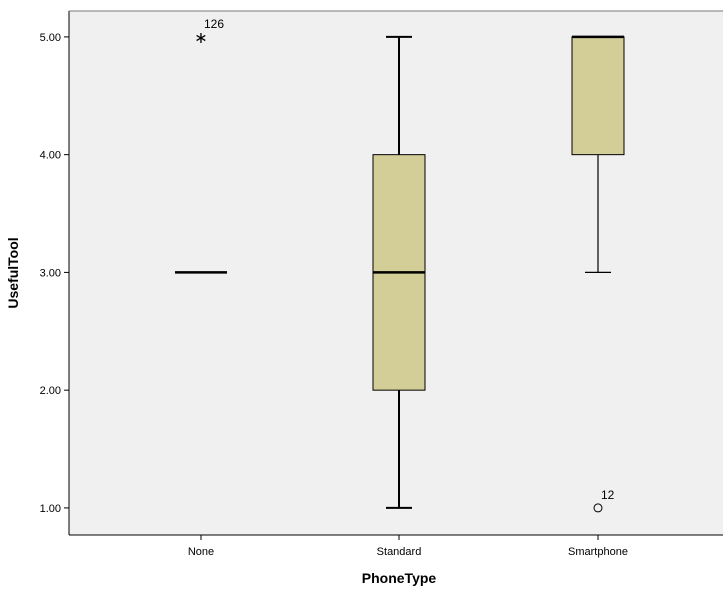 Image resolution: width=723 pixels, height=591 pixels. What do you see at coordinates (608, 495) in the screenshot?
I see `outlier-label: 12` at bounding box center [608, 495].